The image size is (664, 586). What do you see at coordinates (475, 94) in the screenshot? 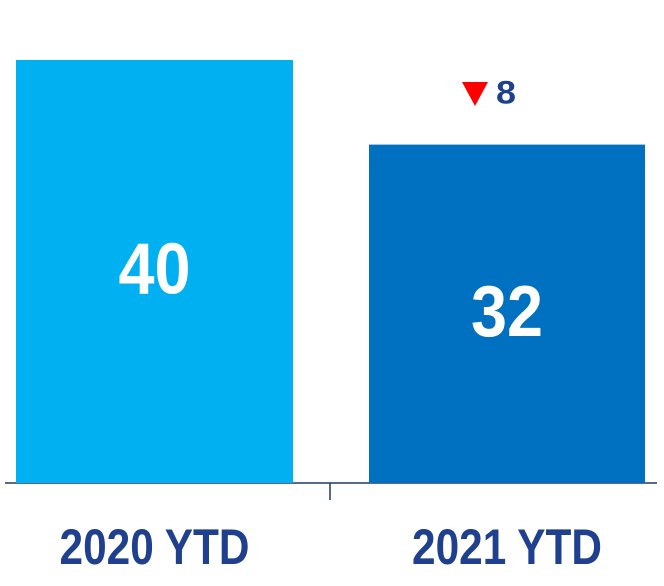
I see `down-arrow` at bounding box center [475, 94].